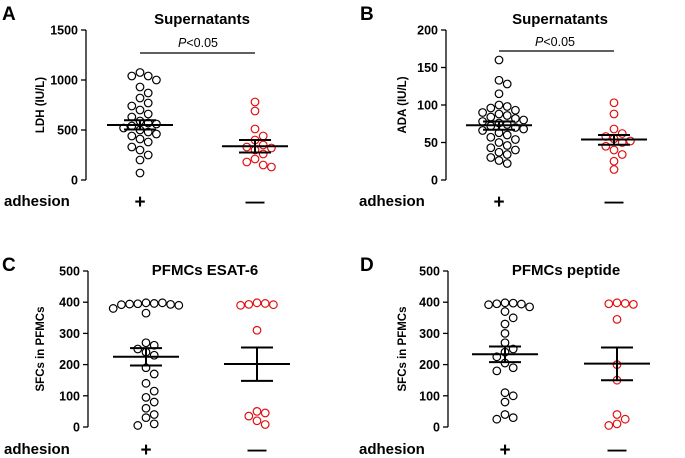 This screenshot has height=458, width=685. What do you see at coordinates (9, 14) in the screenshot?
I see `panel-letter-a: A` at bounding box center [9, 14].